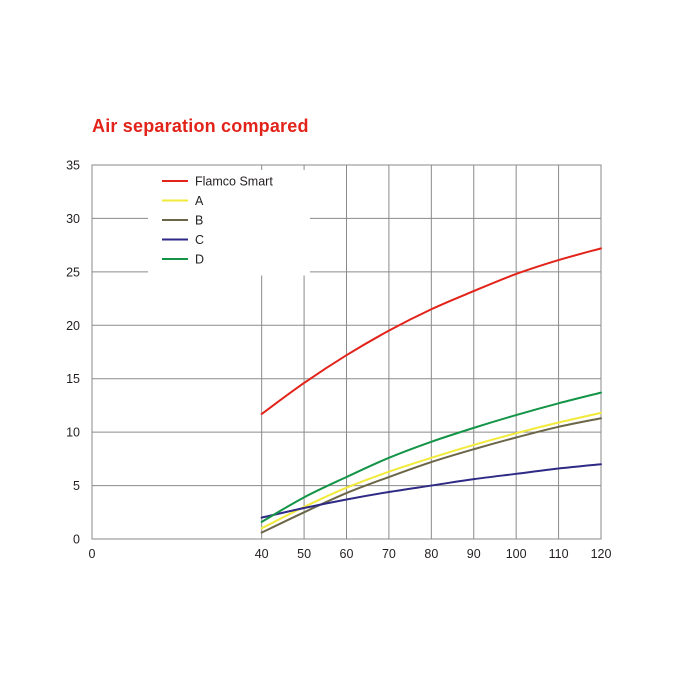  Describe the element at coordinates (431, 331) in the screenshot. I see `series-line-flamco-smart` at that location.